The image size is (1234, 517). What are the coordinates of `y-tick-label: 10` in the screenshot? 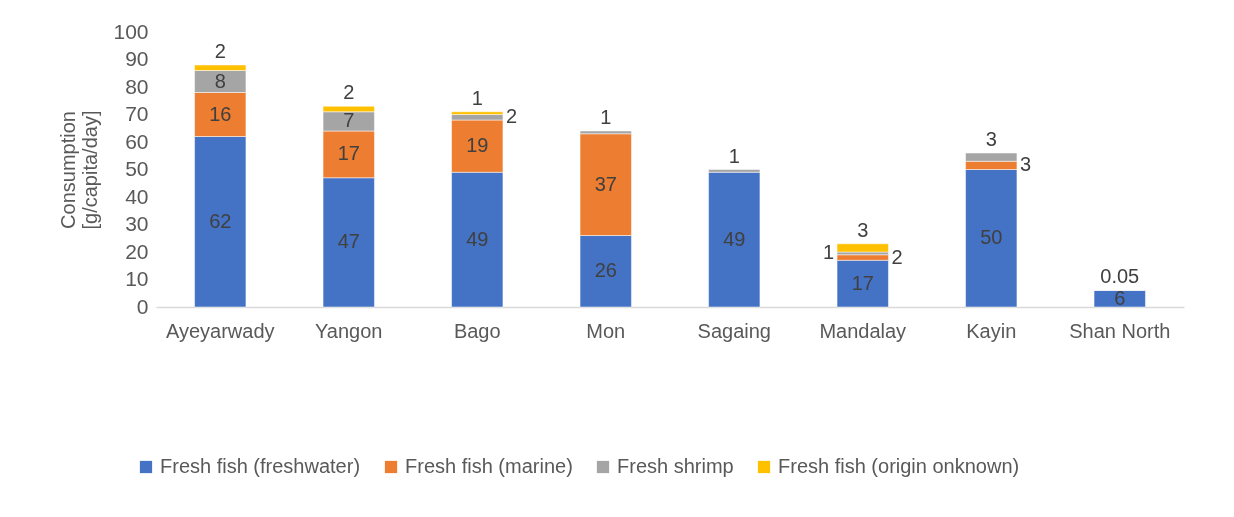 It's located at (137, 278).